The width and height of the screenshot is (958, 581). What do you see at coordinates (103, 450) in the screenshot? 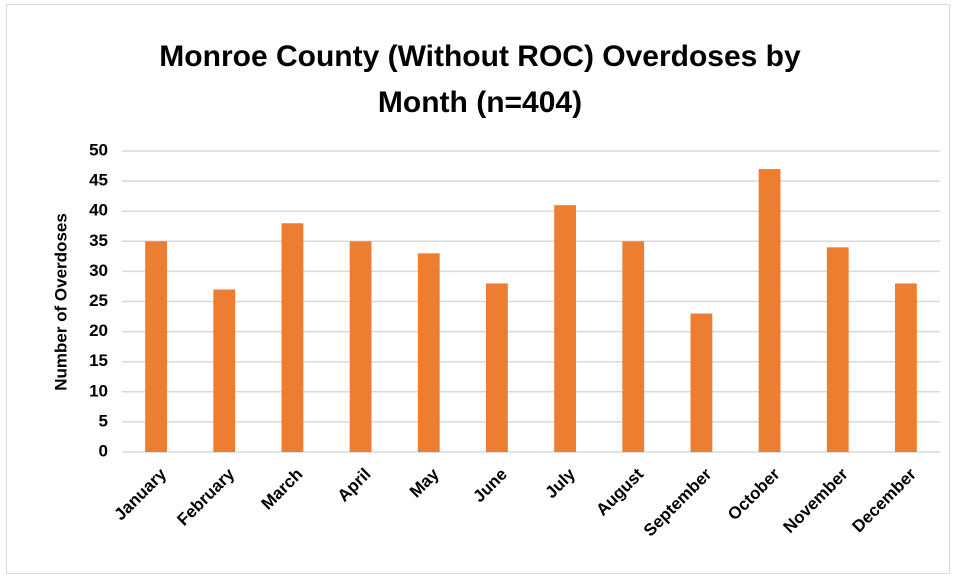
I see `y-tick-label: 0` at bounding box center [103, 450].